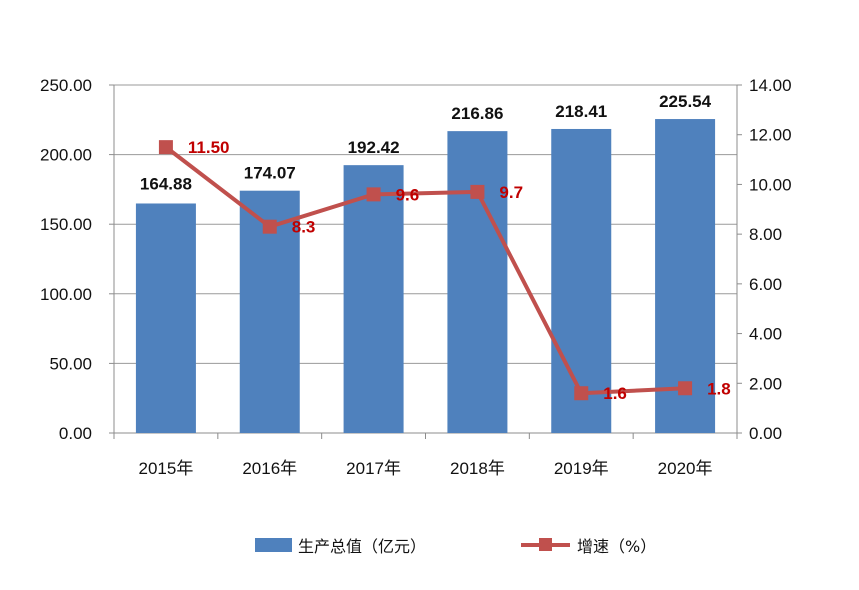 This screenshot has height=590, width=859. I want to click on legend-label-line: 增速（%）, so click(616, 546).